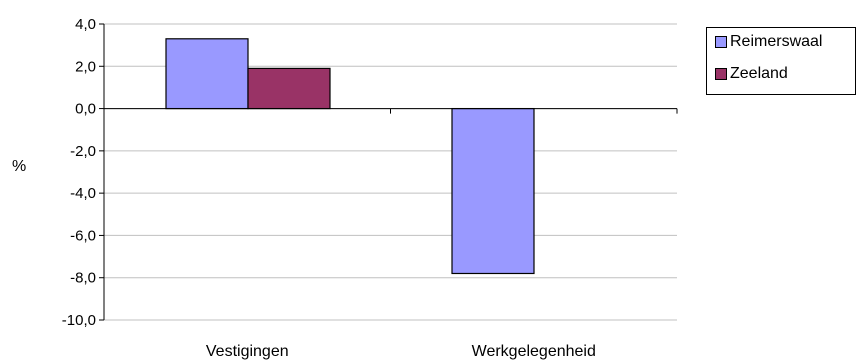  I want to click on bar-reimerswaal-vestigingen, so click(207, 74).